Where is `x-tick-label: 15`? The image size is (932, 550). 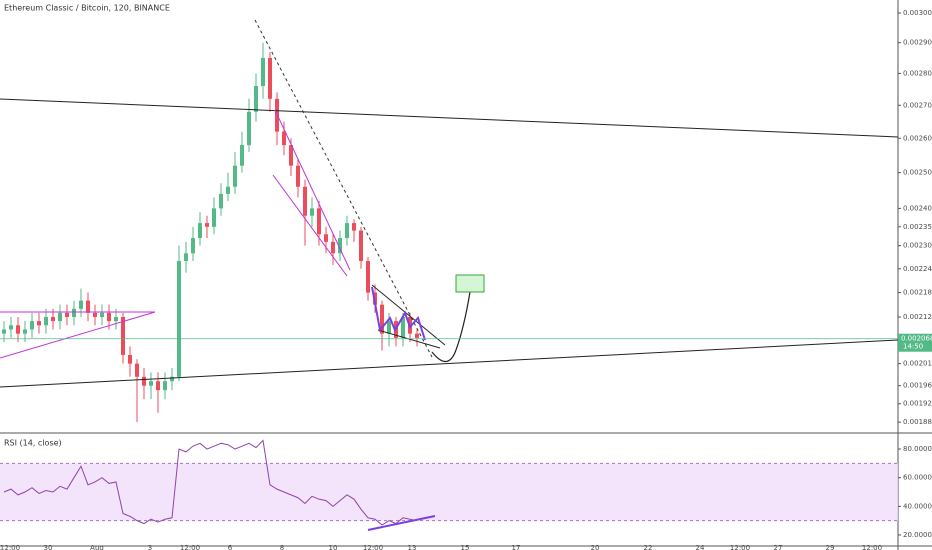
x-tick-label: 15 is located at coordinates (465, 547).